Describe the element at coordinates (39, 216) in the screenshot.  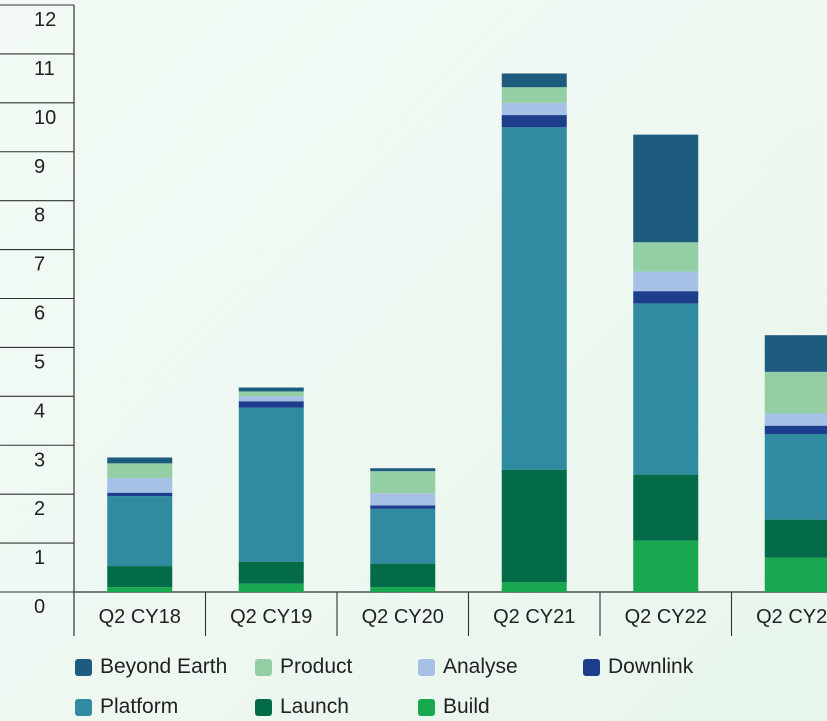
I see `y-tick-label-8: 8` at that location.